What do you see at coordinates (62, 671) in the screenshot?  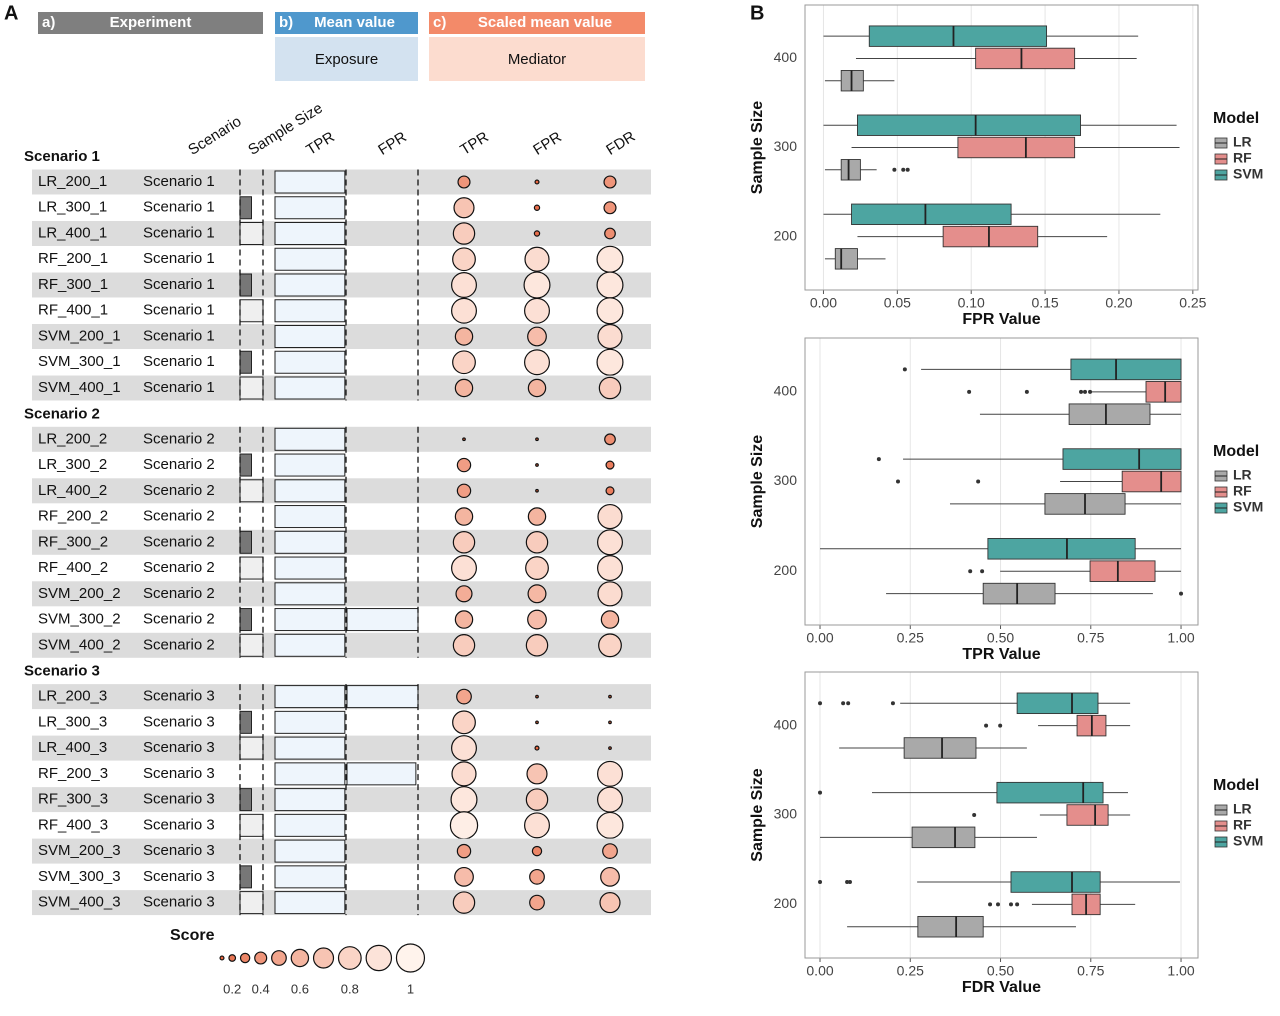 I see `section-title: Scenario 3` at bounding box center [62, 671].